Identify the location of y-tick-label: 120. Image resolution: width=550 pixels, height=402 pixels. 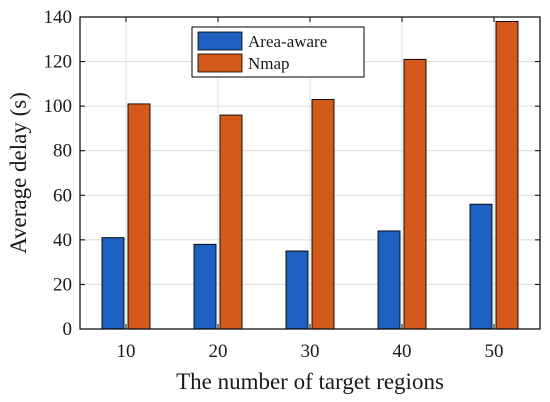
(58, 62).